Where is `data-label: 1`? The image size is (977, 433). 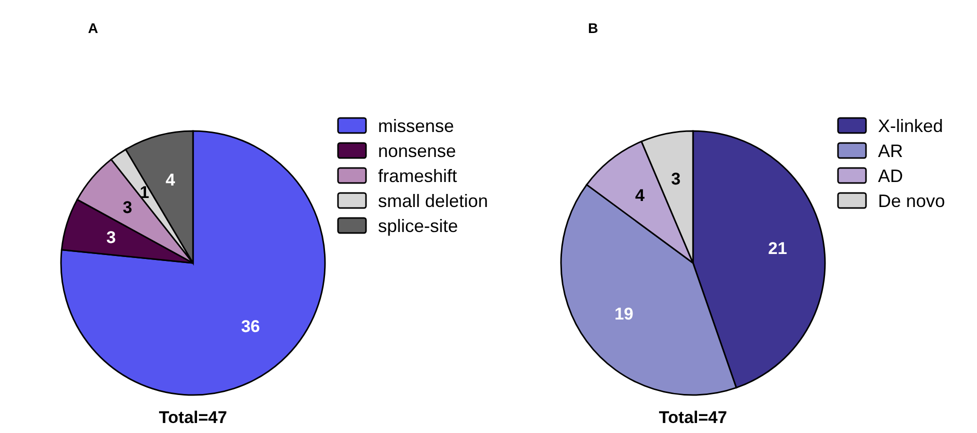 data-label: 1 is located at coordinates (145, 192).